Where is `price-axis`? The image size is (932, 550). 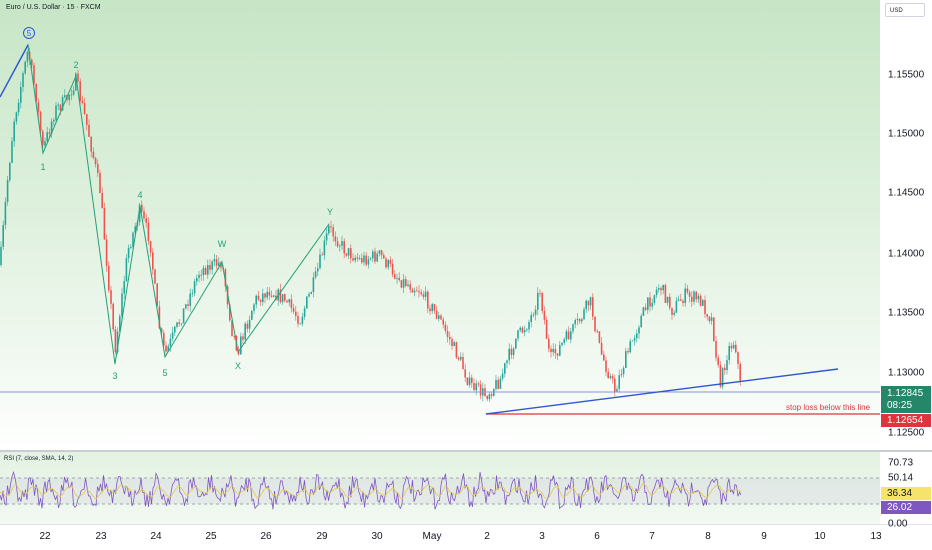 price-axis is located at coordinates (906, 225).